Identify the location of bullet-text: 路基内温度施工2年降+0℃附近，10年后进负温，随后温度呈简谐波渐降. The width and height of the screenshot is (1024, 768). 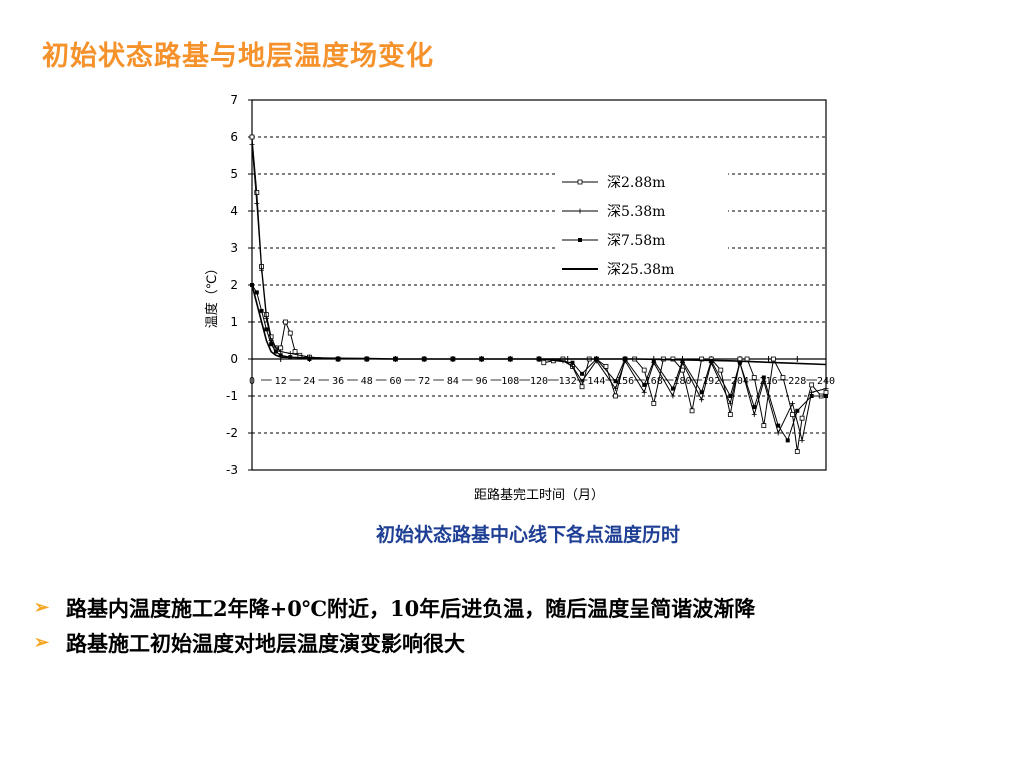
(411, 608).